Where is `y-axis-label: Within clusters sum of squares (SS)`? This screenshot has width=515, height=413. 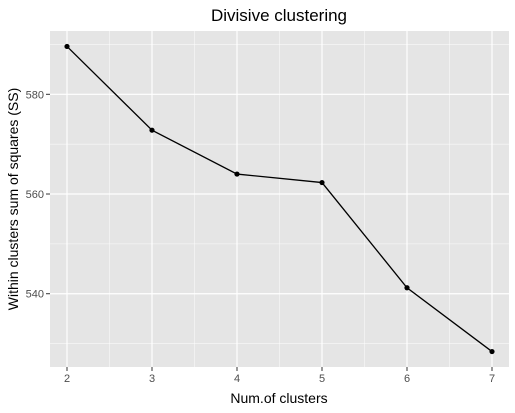
y-axis-label: Within clusters sum of squares (SS) is located at coordinates (13, 199).